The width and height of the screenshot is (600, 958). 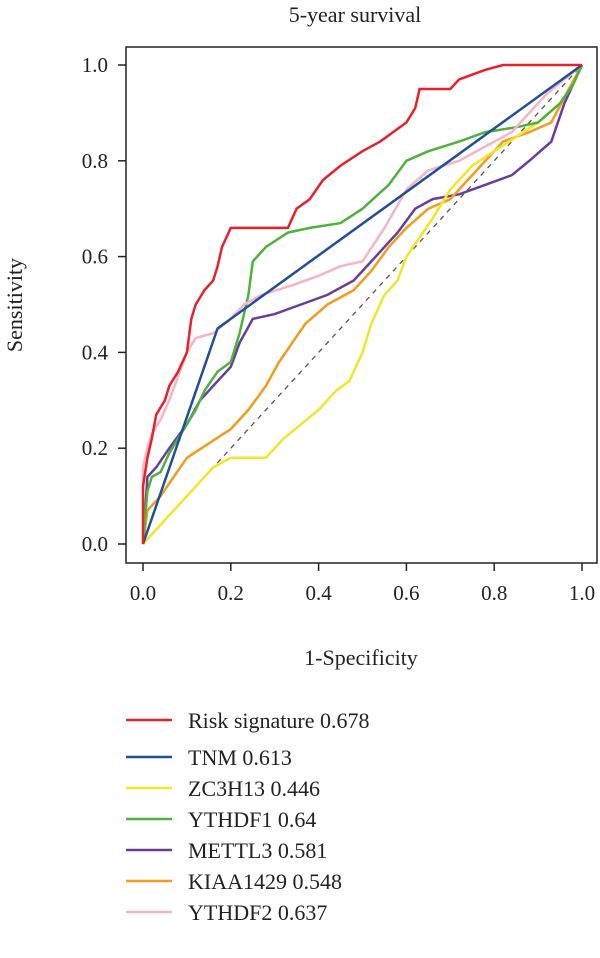 What do you see at coordinates (265, 881) in the screenshot?
I see `legend-label-5: KIAA1429 0.548` at bounding box center [265, 881].